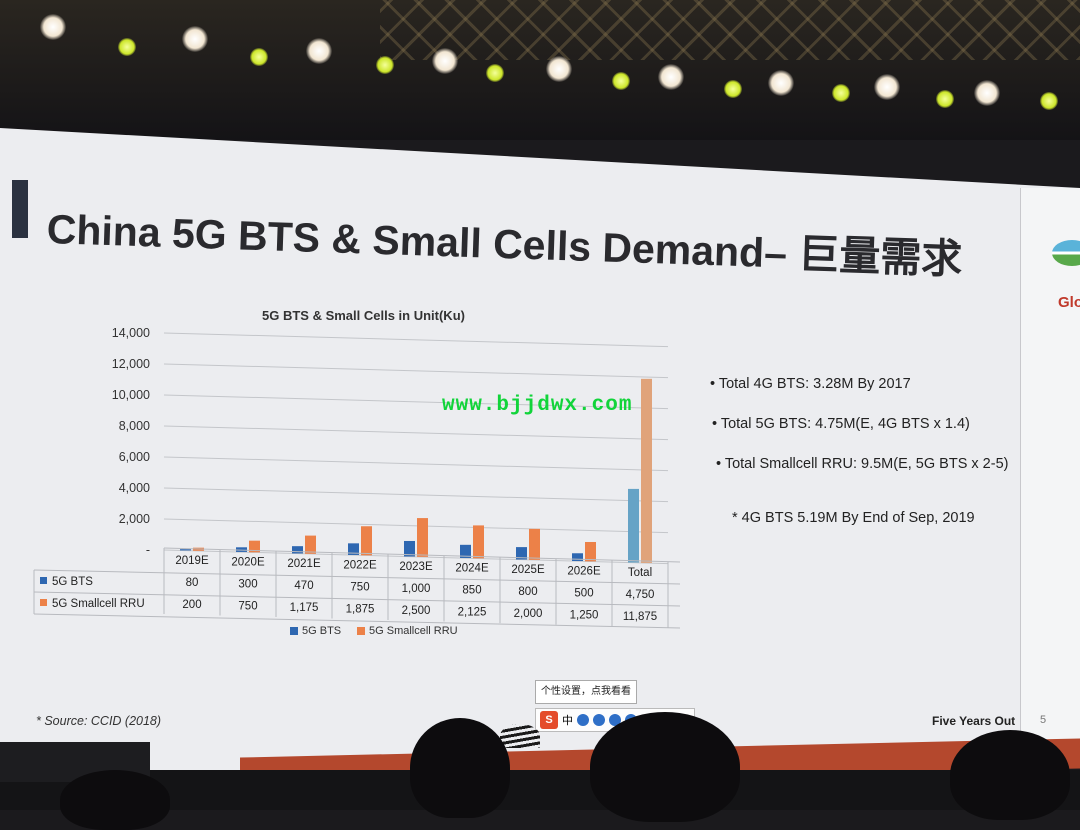  What do you see at coordinates (584, 571) in the screenshot?
I see `table-header-cell: 2026E` at bounding box center [584, 571].